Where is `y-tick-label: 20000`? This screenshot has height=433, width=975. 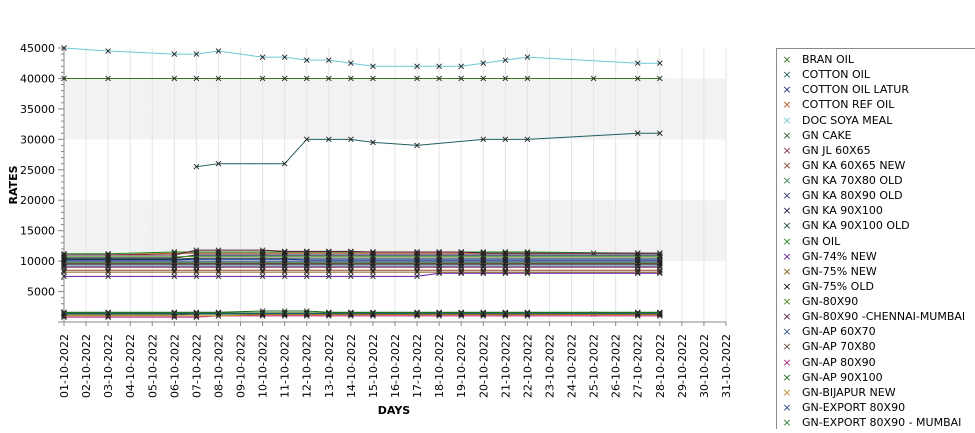 y-tick-label: 20000 is located at coordinates (37, 200).